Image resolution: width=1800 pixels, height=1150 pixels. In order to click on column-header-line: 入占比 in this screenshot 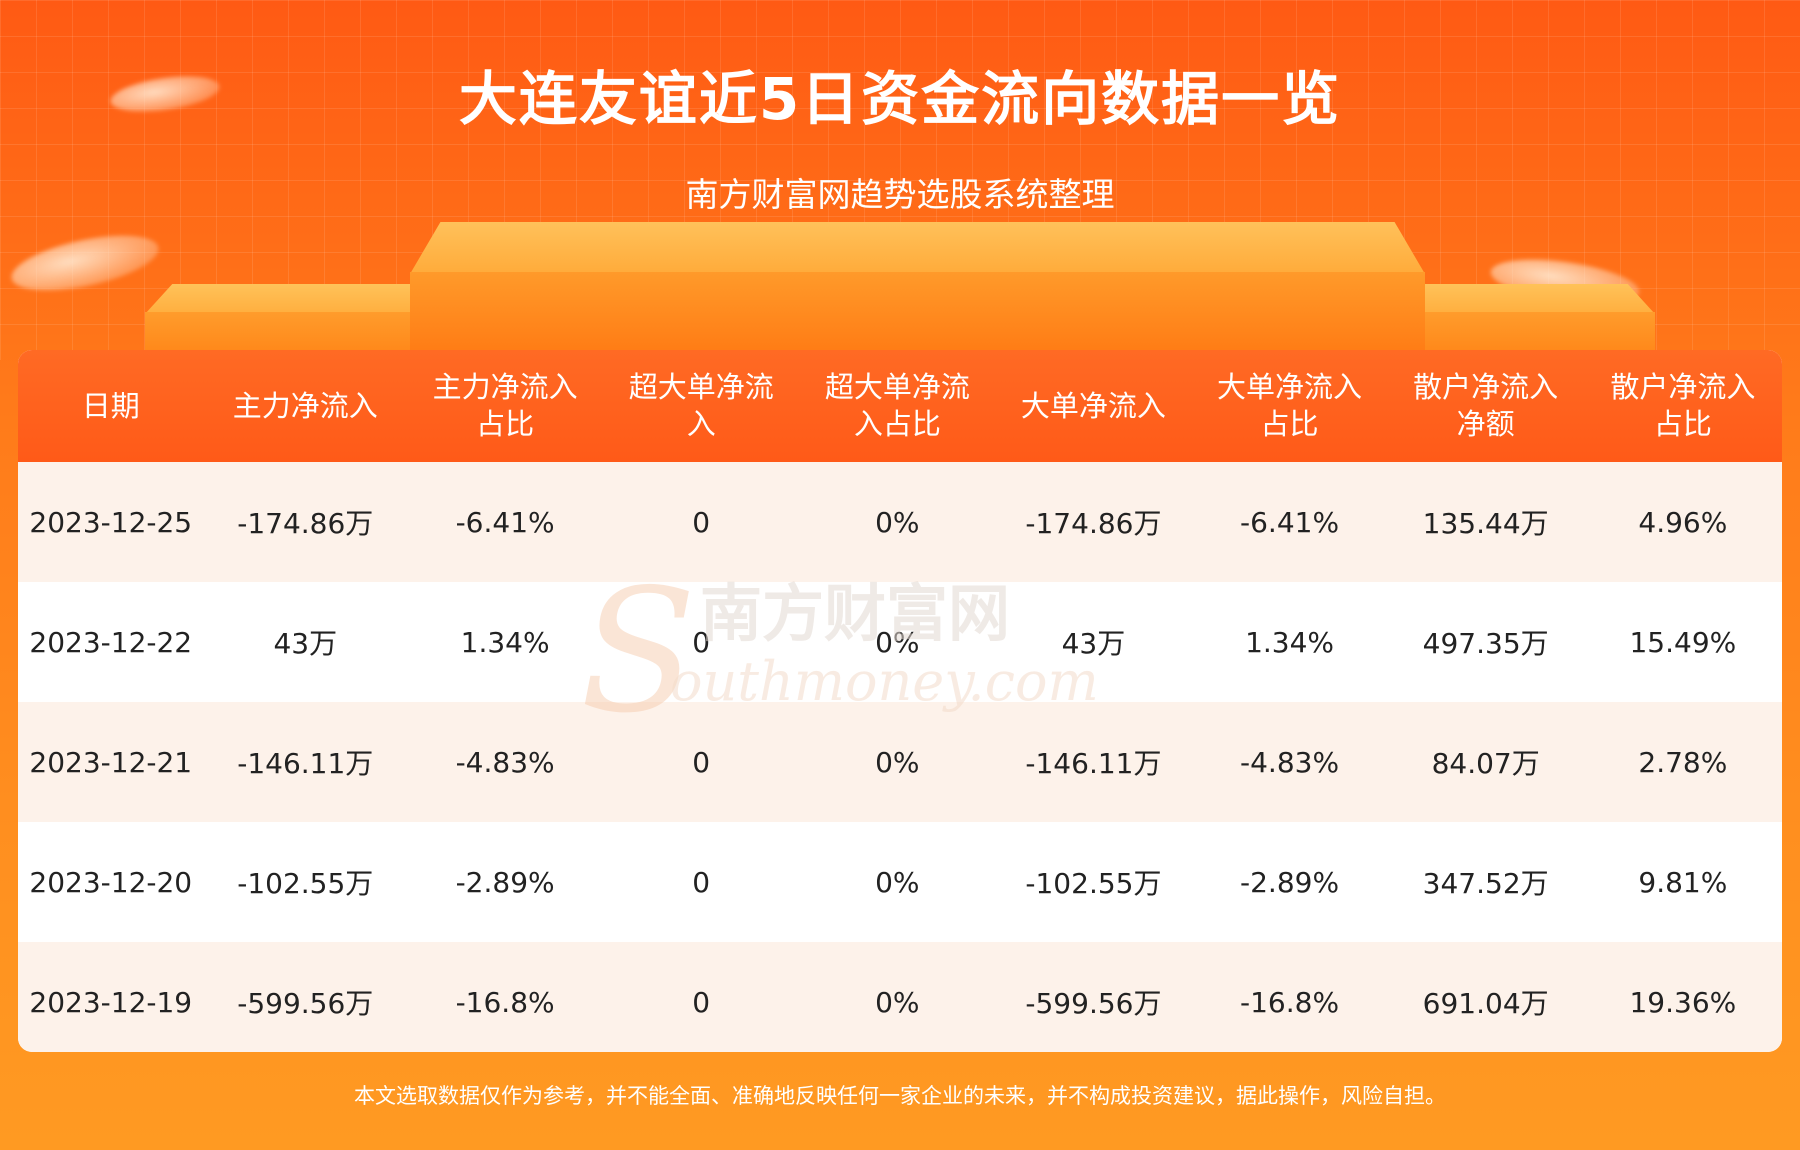, I will do `click(897, 424)`.